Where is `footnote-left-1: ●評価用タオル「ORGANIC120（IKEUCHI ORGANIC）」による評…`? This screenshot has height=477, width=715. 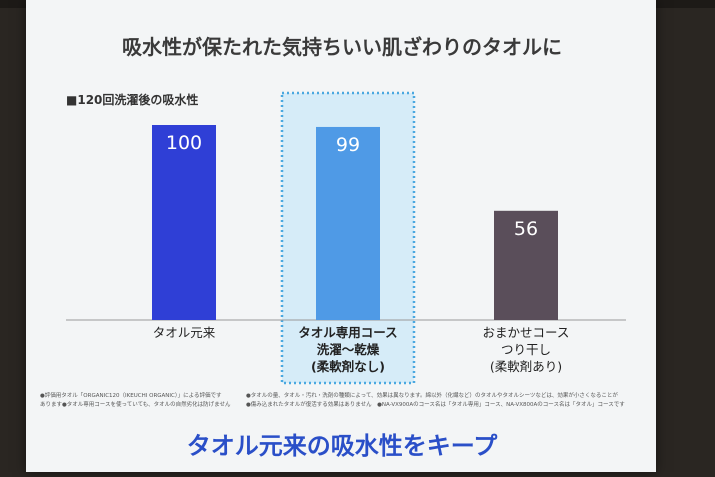
footnote-left-1: ●評価用タオル「ORGANIC120（IKEUCHI ORGANIC）」による評… is located at coordinates (131, 396).